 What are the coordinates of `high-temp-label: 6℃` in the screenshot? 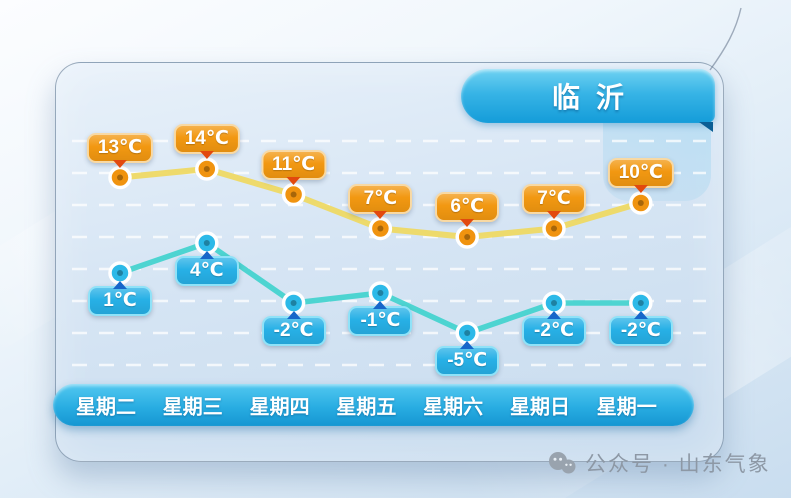 It's located at (467, 207).